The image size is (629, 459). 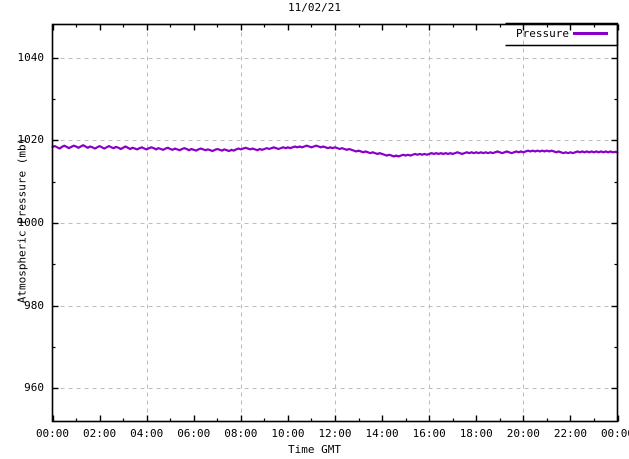 What do you see at coordinates (476, 433) in the screenshot?
I see `x-tick-label: 18:00` at bounding box center [476, 433].